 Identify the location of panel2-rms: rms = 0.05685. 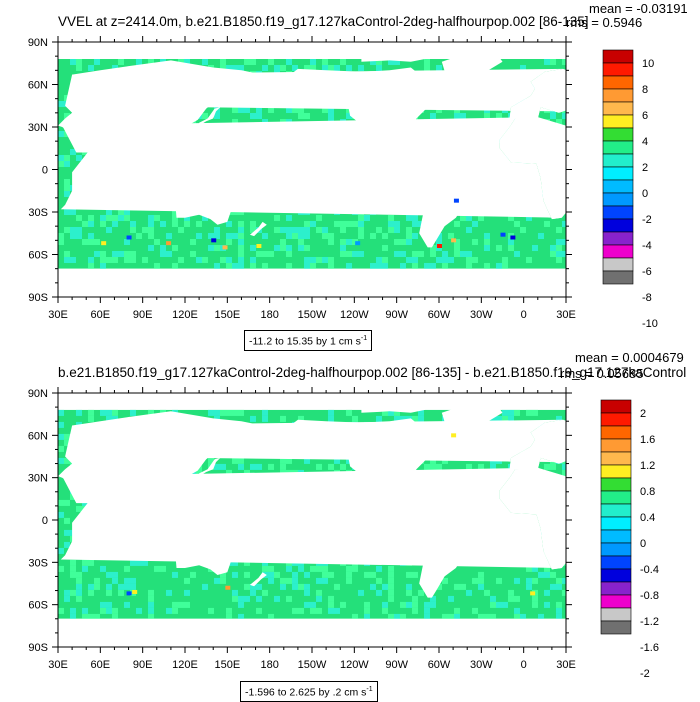
(602, 373).